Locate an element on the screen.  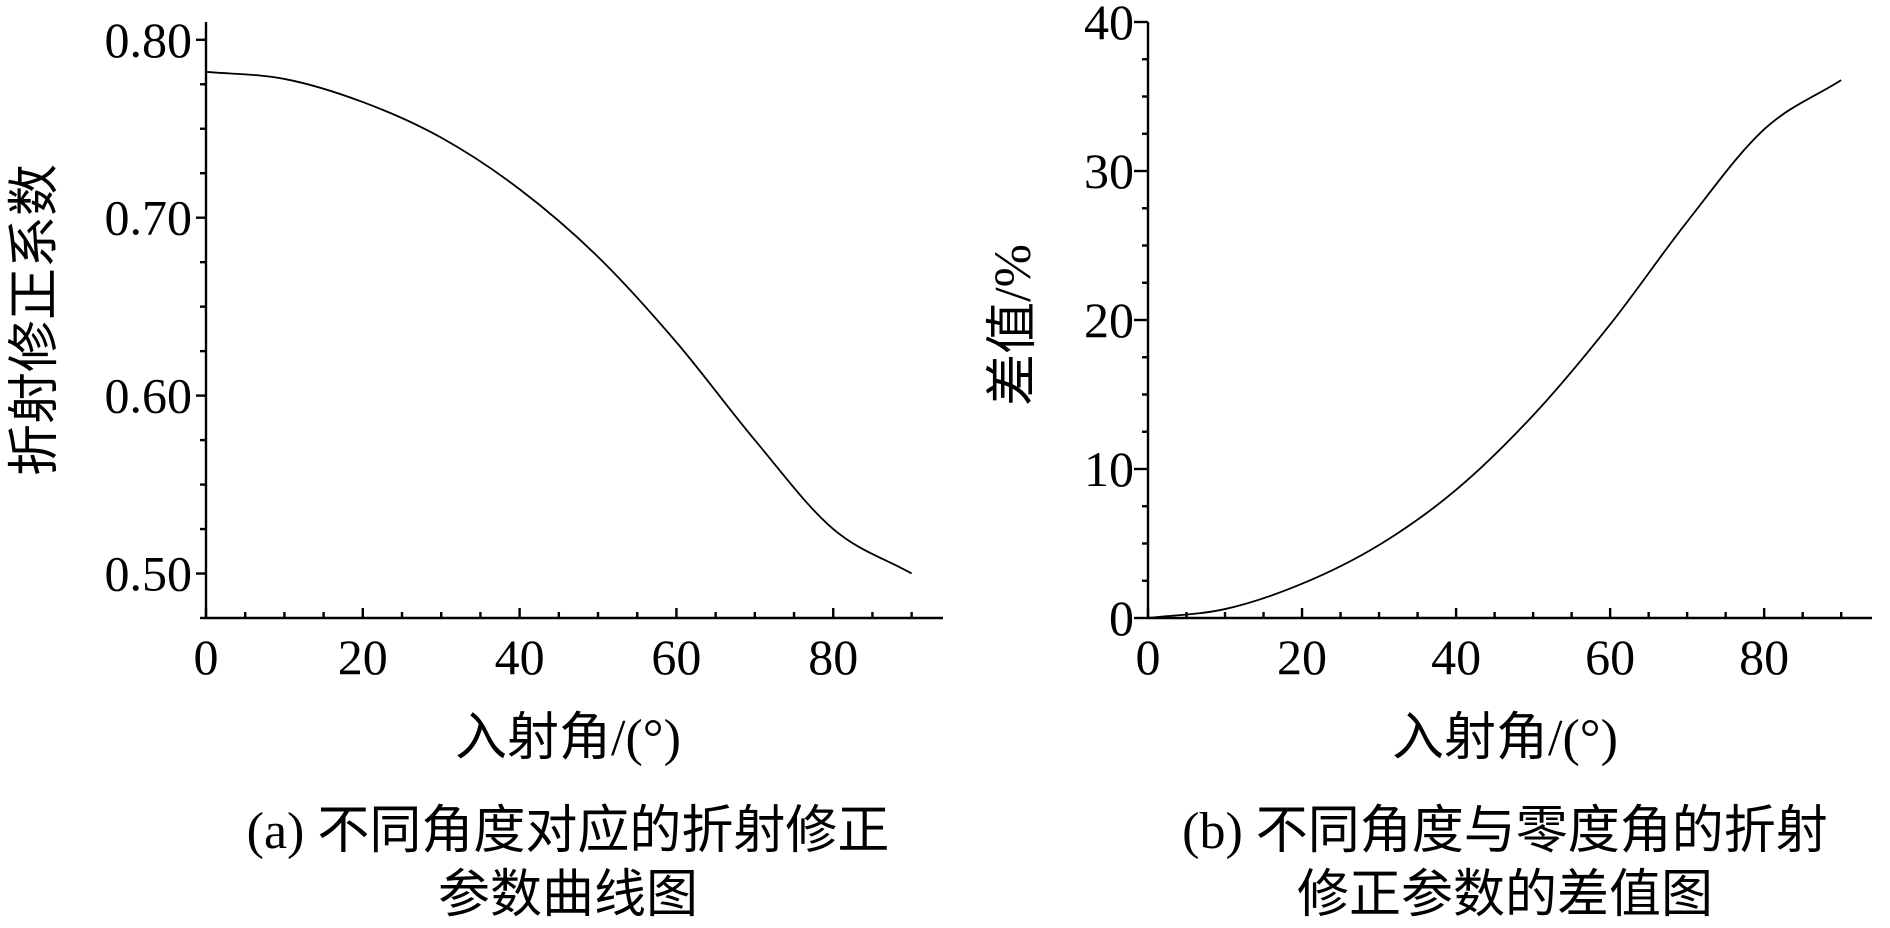
panel-b-x-tick-label: 20 is located at coordinates (1302, 657).